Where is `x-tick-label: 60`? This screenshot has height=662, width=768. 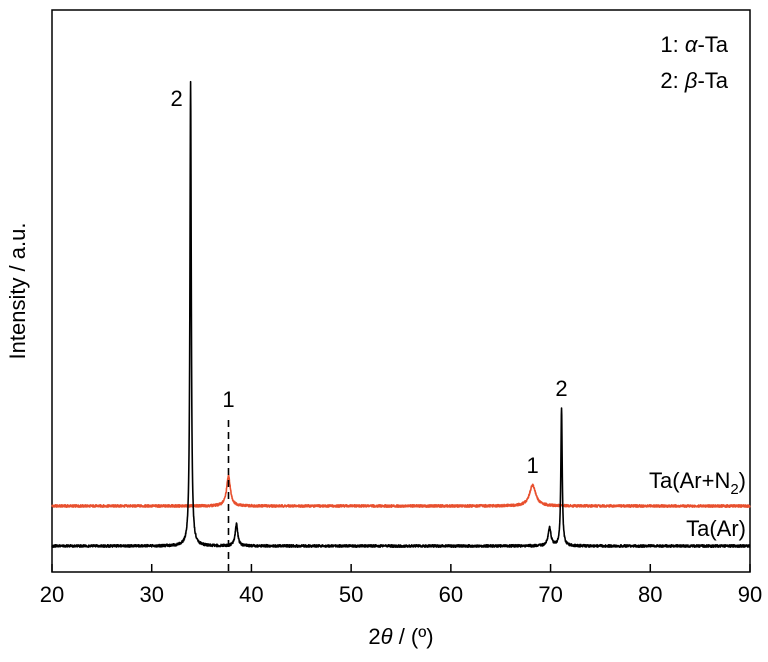
x-tick-label: 60 is located at coordinates (451, 594).